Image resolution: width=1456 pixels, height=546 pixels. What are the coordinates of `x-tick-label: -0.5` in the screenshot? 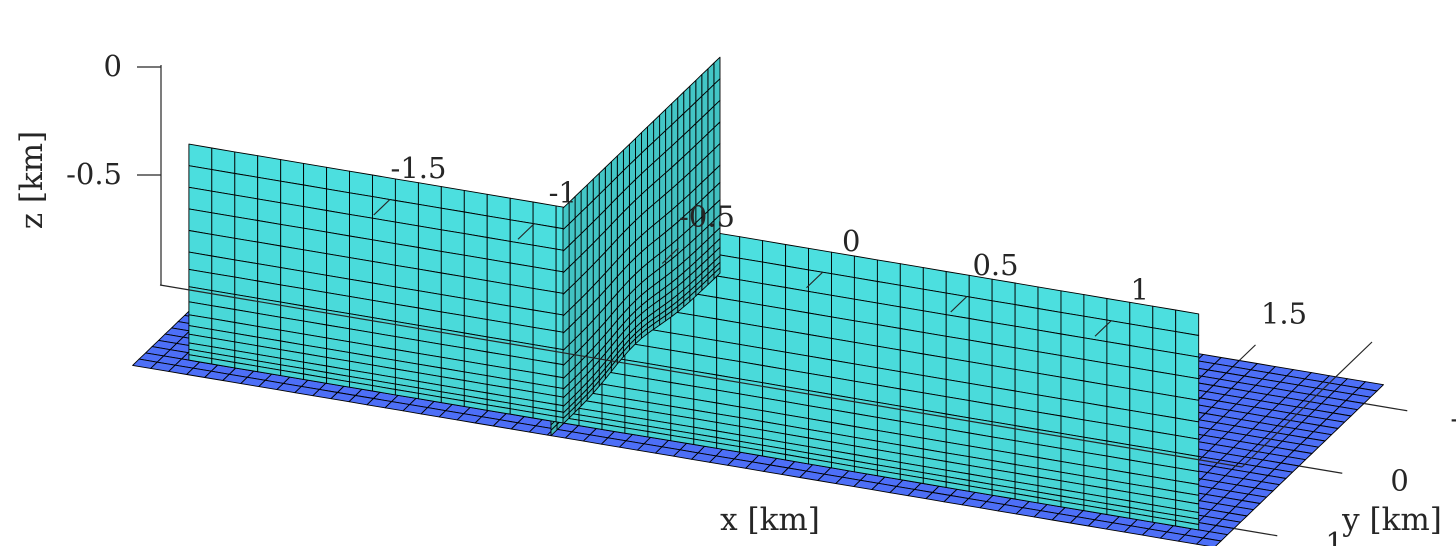 It's located at (707, 217).